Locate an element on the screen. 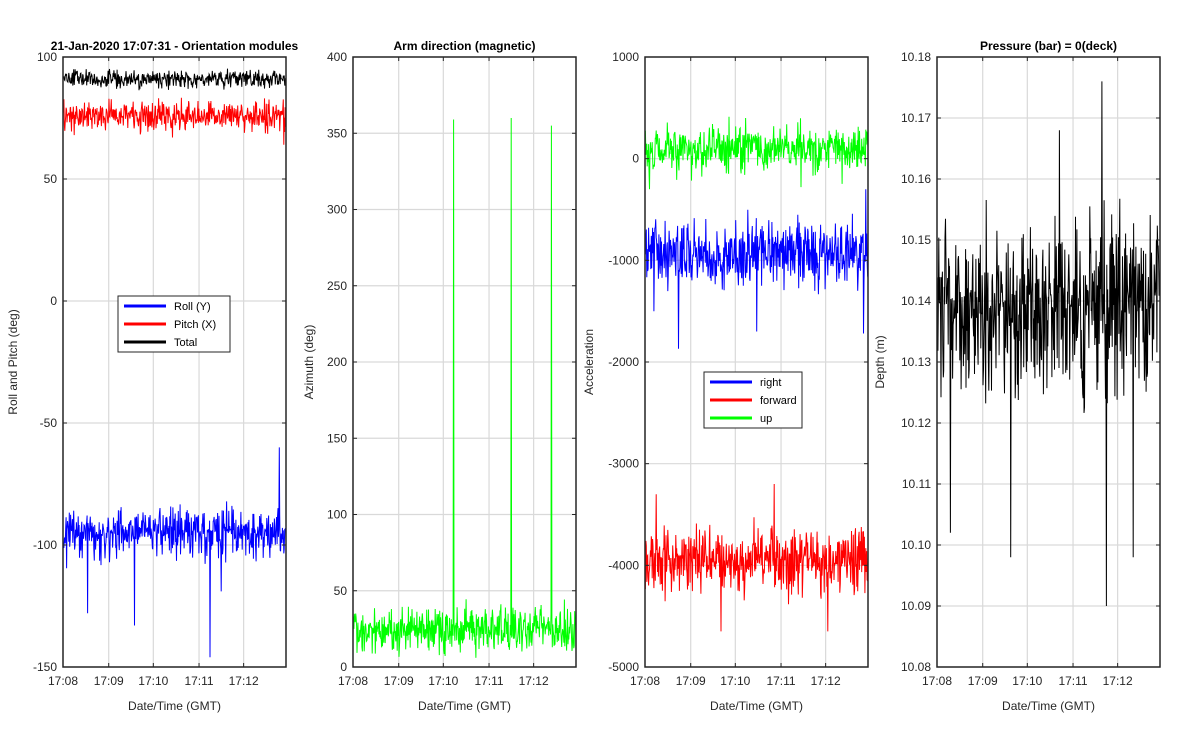  y-tick-label: 200 is located at coordinates (337, 362).